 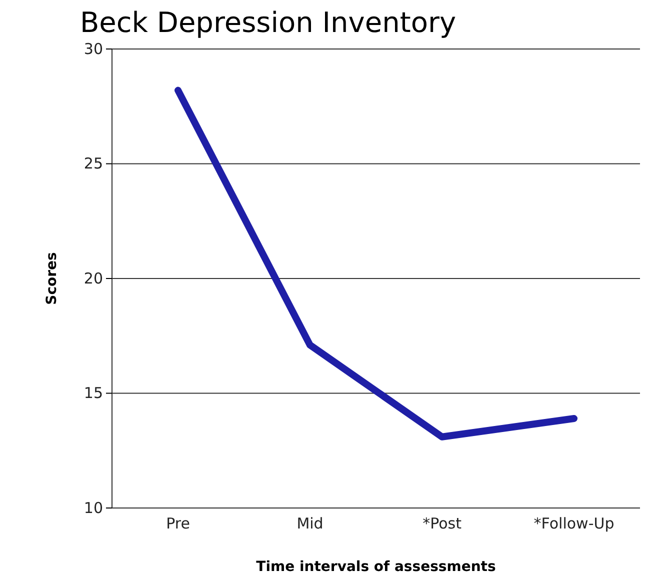 I want to click on chart-title: Beck Depression Inventory, so click(x=268, y=22).